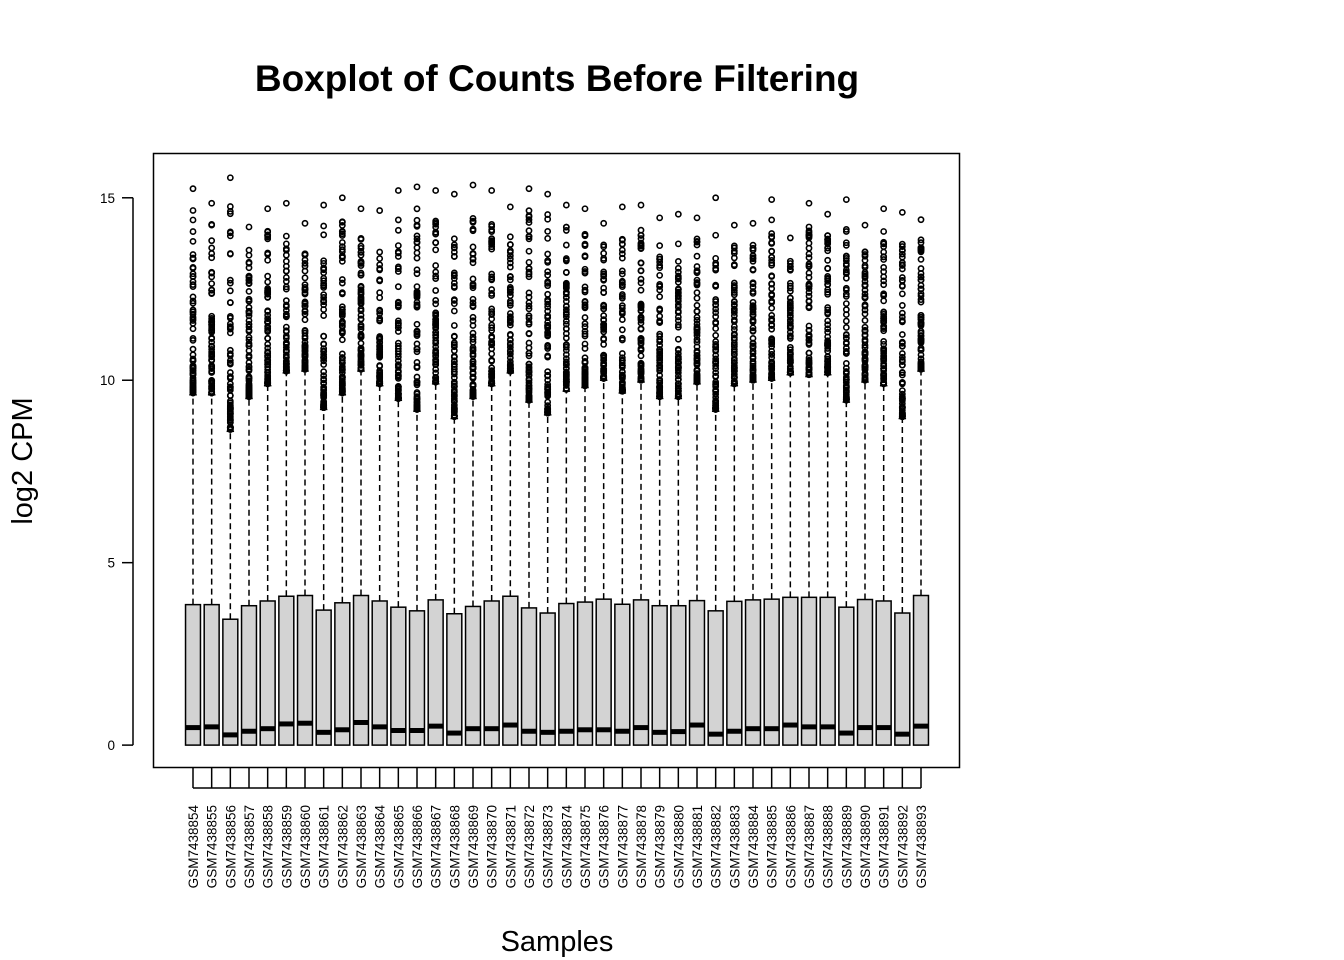  What do you see at coordinates (846, 471) in the screenshot?
I see `box-GSM7438889` at bounding box center [846, 471].